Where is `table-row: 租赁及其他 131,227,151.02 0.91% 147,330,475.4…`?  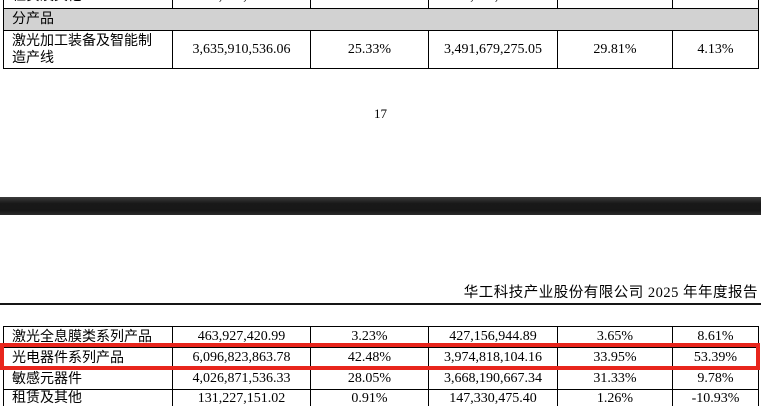 table-row: 租赁及其他 131,227,151.02 0.91% 147,330,475.4… is located at coordinates (381, 398).